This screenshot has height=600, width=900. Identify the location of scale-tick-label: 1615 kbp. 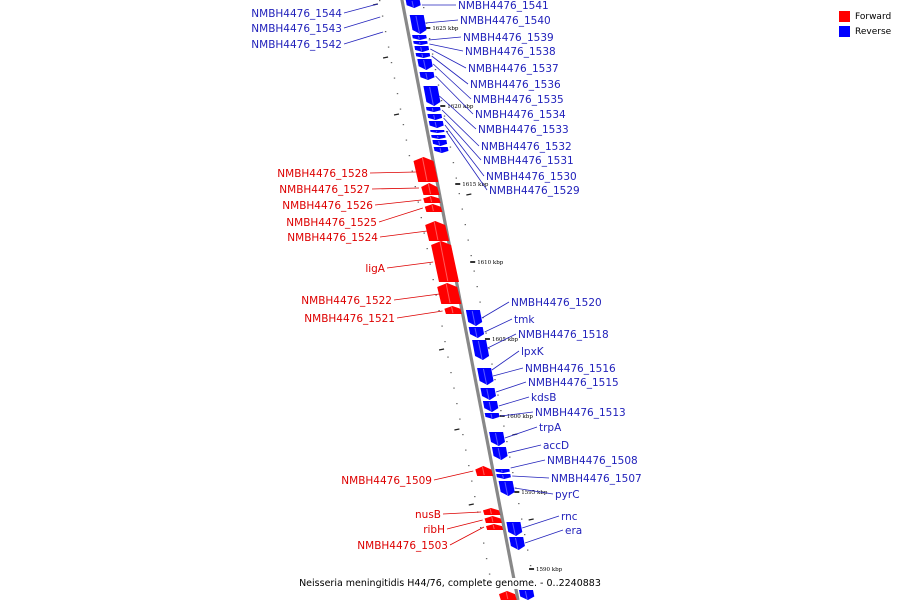
(475, 185).